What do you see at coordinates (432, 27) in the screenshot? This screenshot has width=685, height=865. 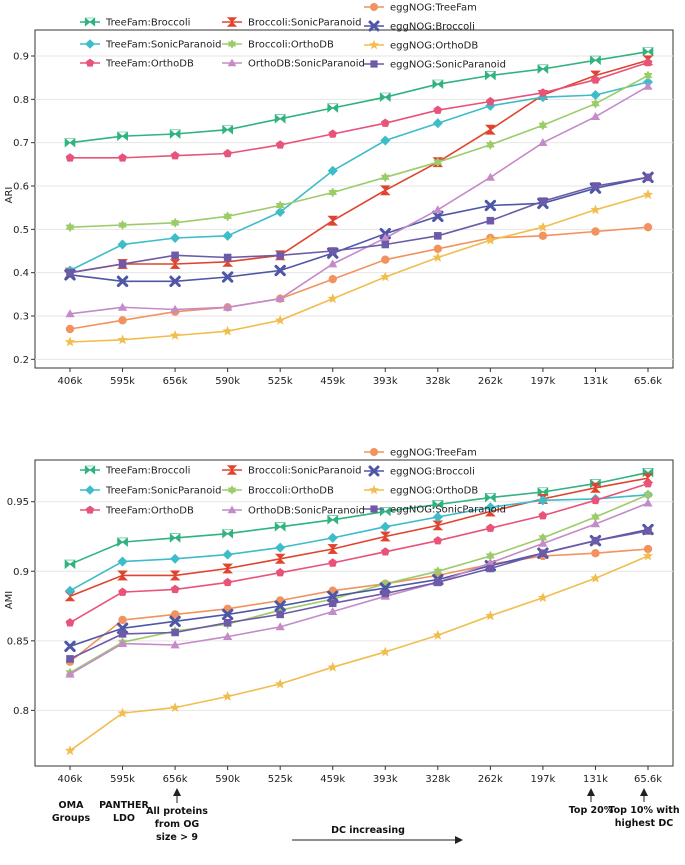 I see `legend-label: eggNOG:Broccoli` at bounding box center [432, 27].